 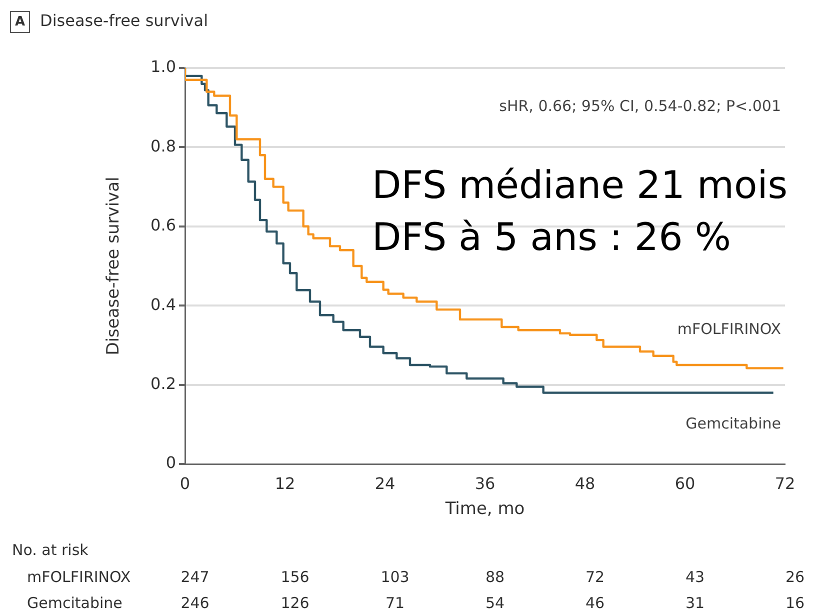 What do you see at coordinates (595, 577) in the screenshot?
I see `text: 72` at bounding box center [595, 577].